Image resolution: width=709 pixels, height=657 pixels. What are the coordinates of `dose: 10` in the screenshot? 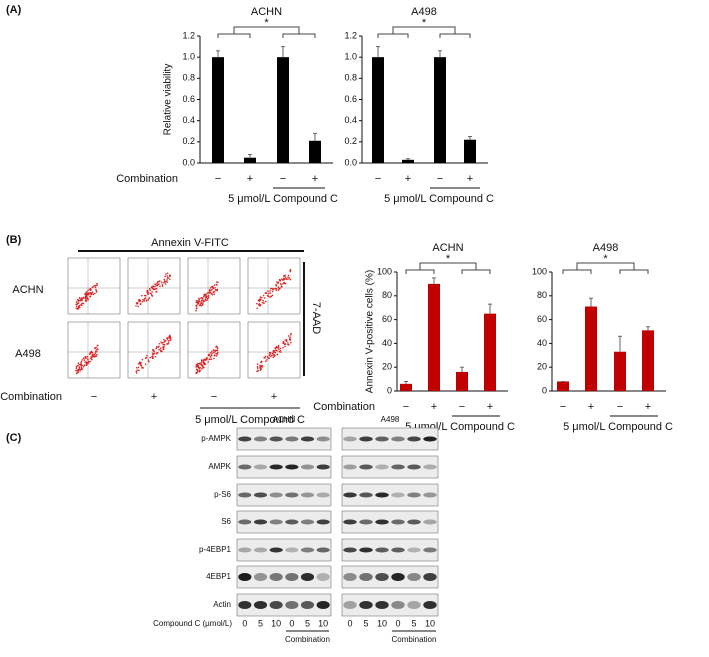 It's located at (382, 623).